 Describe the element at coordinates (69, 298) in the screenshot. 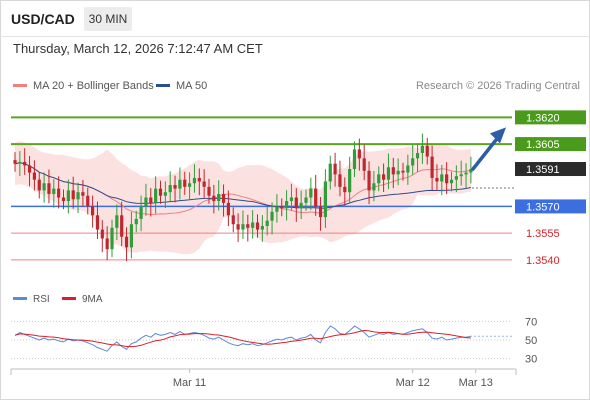

I see `rsi-ma-legend-swatch` at that location.